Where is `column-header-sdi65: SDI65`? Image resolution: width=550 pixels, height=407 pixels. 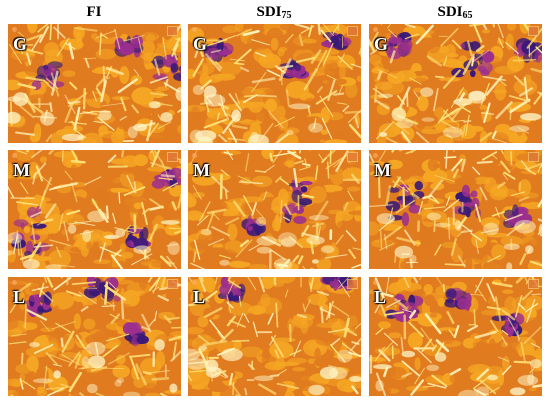
column-header-sdi65: SDI65 is located at coordinates (455, 12).